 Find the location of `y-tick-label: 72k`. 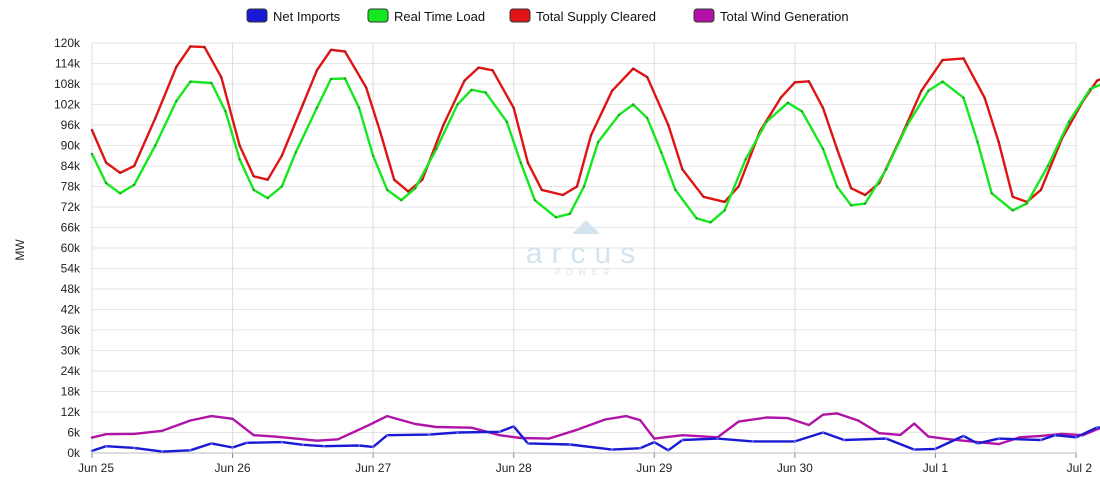

y-tick-label: 72k is located at coordinates (71, 207).